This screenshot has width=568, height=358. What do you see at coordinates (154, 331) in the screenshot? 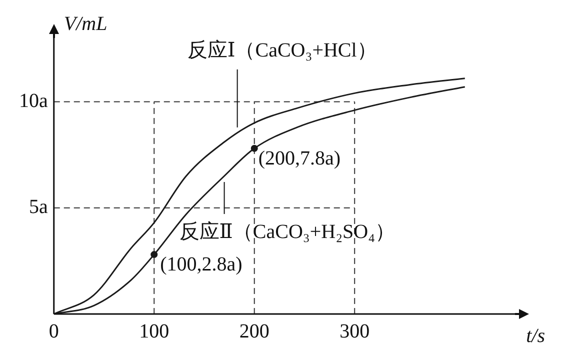
I see `x-tick-label: 100` at bounding box center [154, 331].